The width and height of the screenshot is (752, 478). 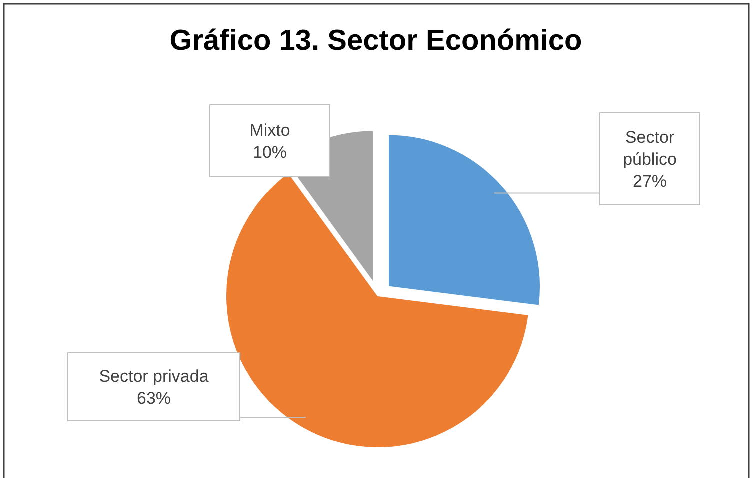 What do you see at coordinates (270, 152) in the screenshot?
I see `data-label: 10%` at bounding box center [270, 152].